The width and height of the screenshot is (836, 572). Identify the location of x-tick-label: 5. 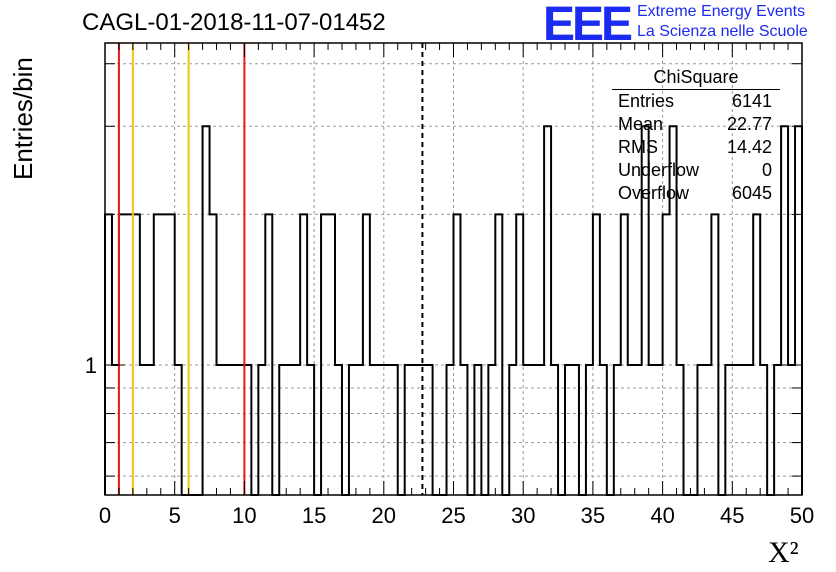
(175, 515).